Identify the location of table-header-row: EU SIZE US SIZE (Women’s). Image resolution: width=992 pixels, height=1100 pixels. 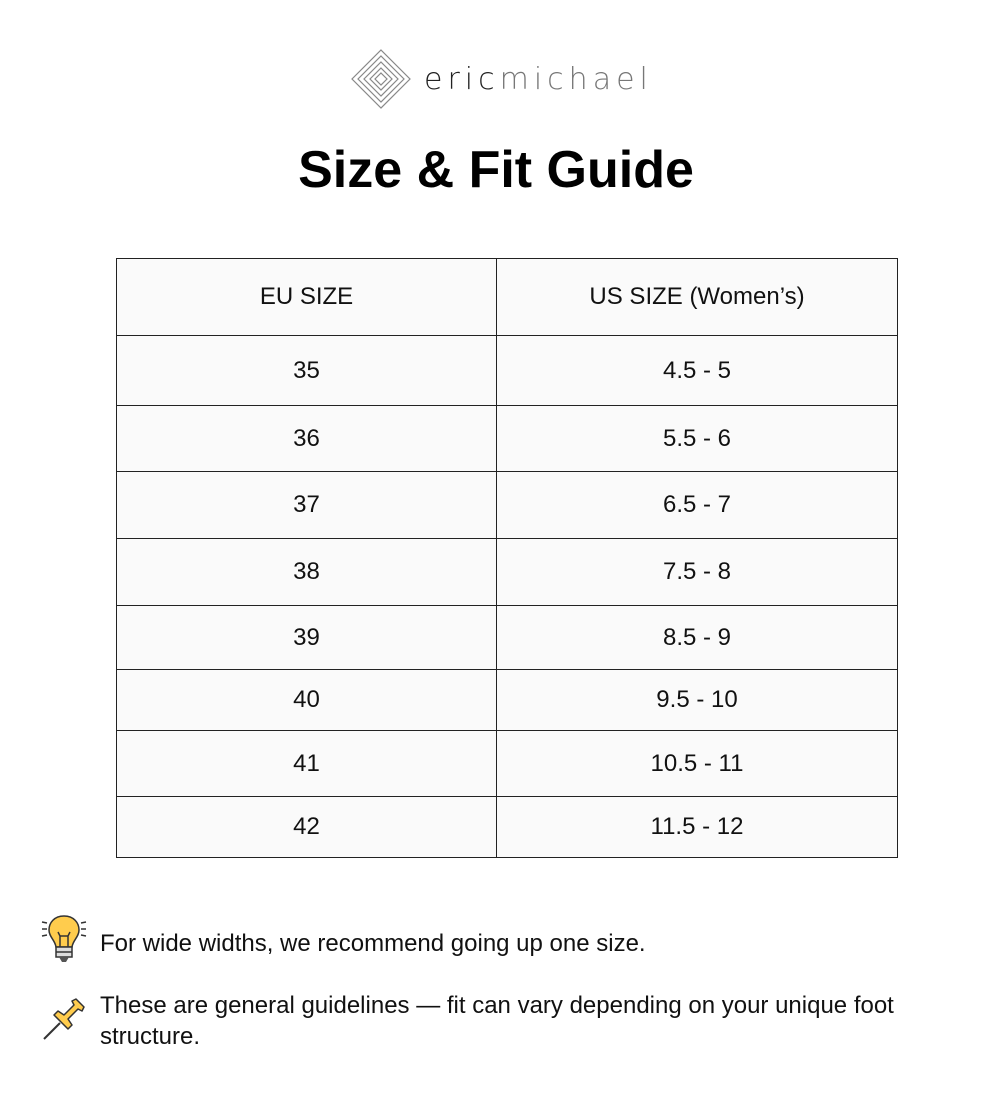
(507, 297).